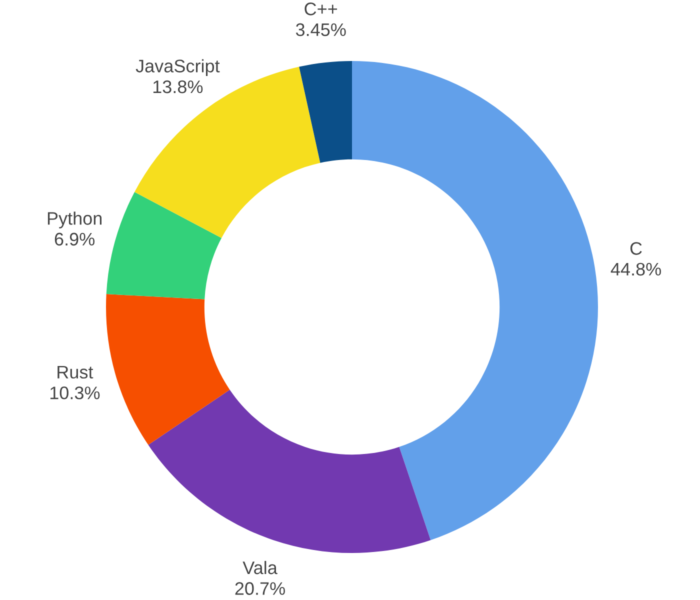 The height and width of the screenshot is (600, 700). I want to click on data-label: 3.45%, so click(321, 29).